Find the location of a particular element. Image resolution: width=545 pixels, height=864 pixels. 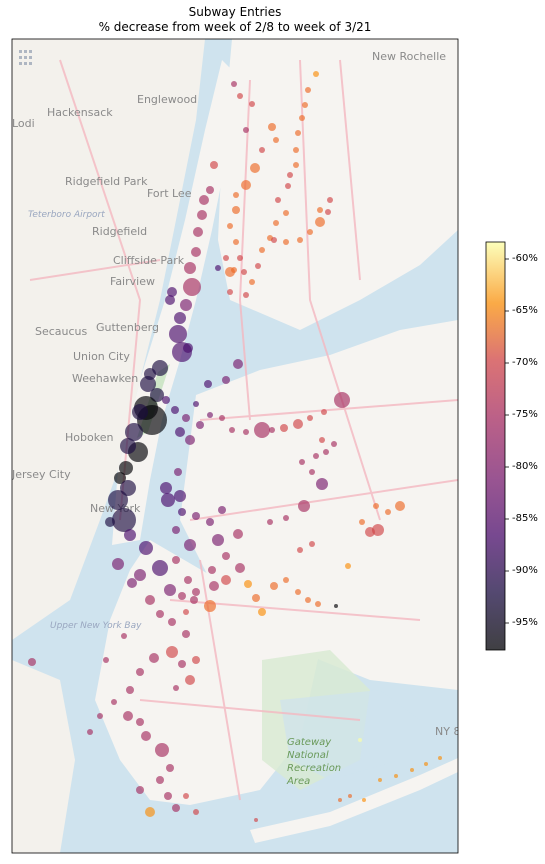

basemap-label: Englewood is located at coordinates (167, 99).